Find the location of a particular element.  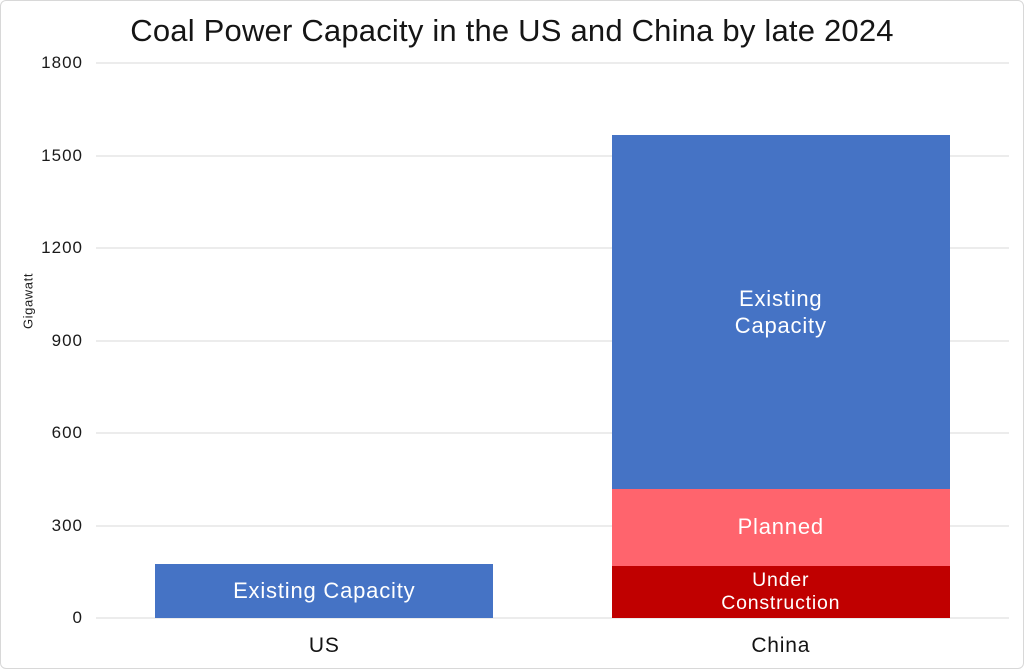

y-tick-label-1500: 1500 is located at coordinates (62, 155).